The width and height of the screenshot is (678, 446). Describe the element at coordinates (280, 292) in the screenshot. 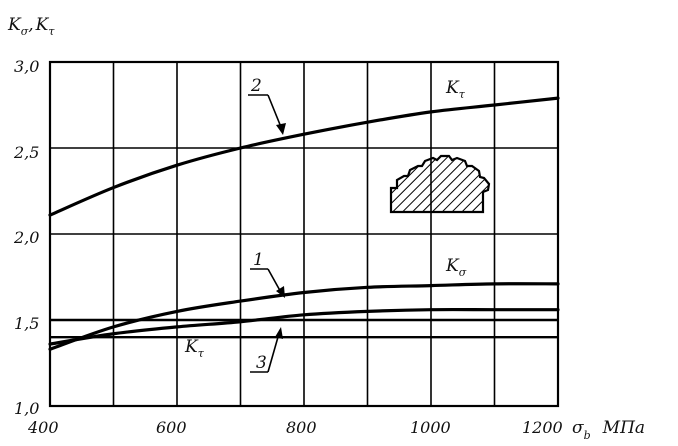

I see `series-1-arrowhead` at that location.